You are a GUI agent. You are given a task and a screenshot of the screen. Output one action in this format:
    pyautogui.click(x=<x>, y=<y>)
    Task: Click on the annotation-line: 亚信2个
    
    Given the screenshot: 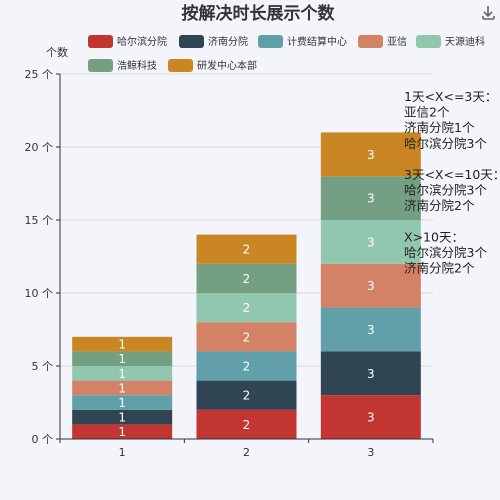 What is the action you would take?
    pyautogui.click(x=427, y=112)
    